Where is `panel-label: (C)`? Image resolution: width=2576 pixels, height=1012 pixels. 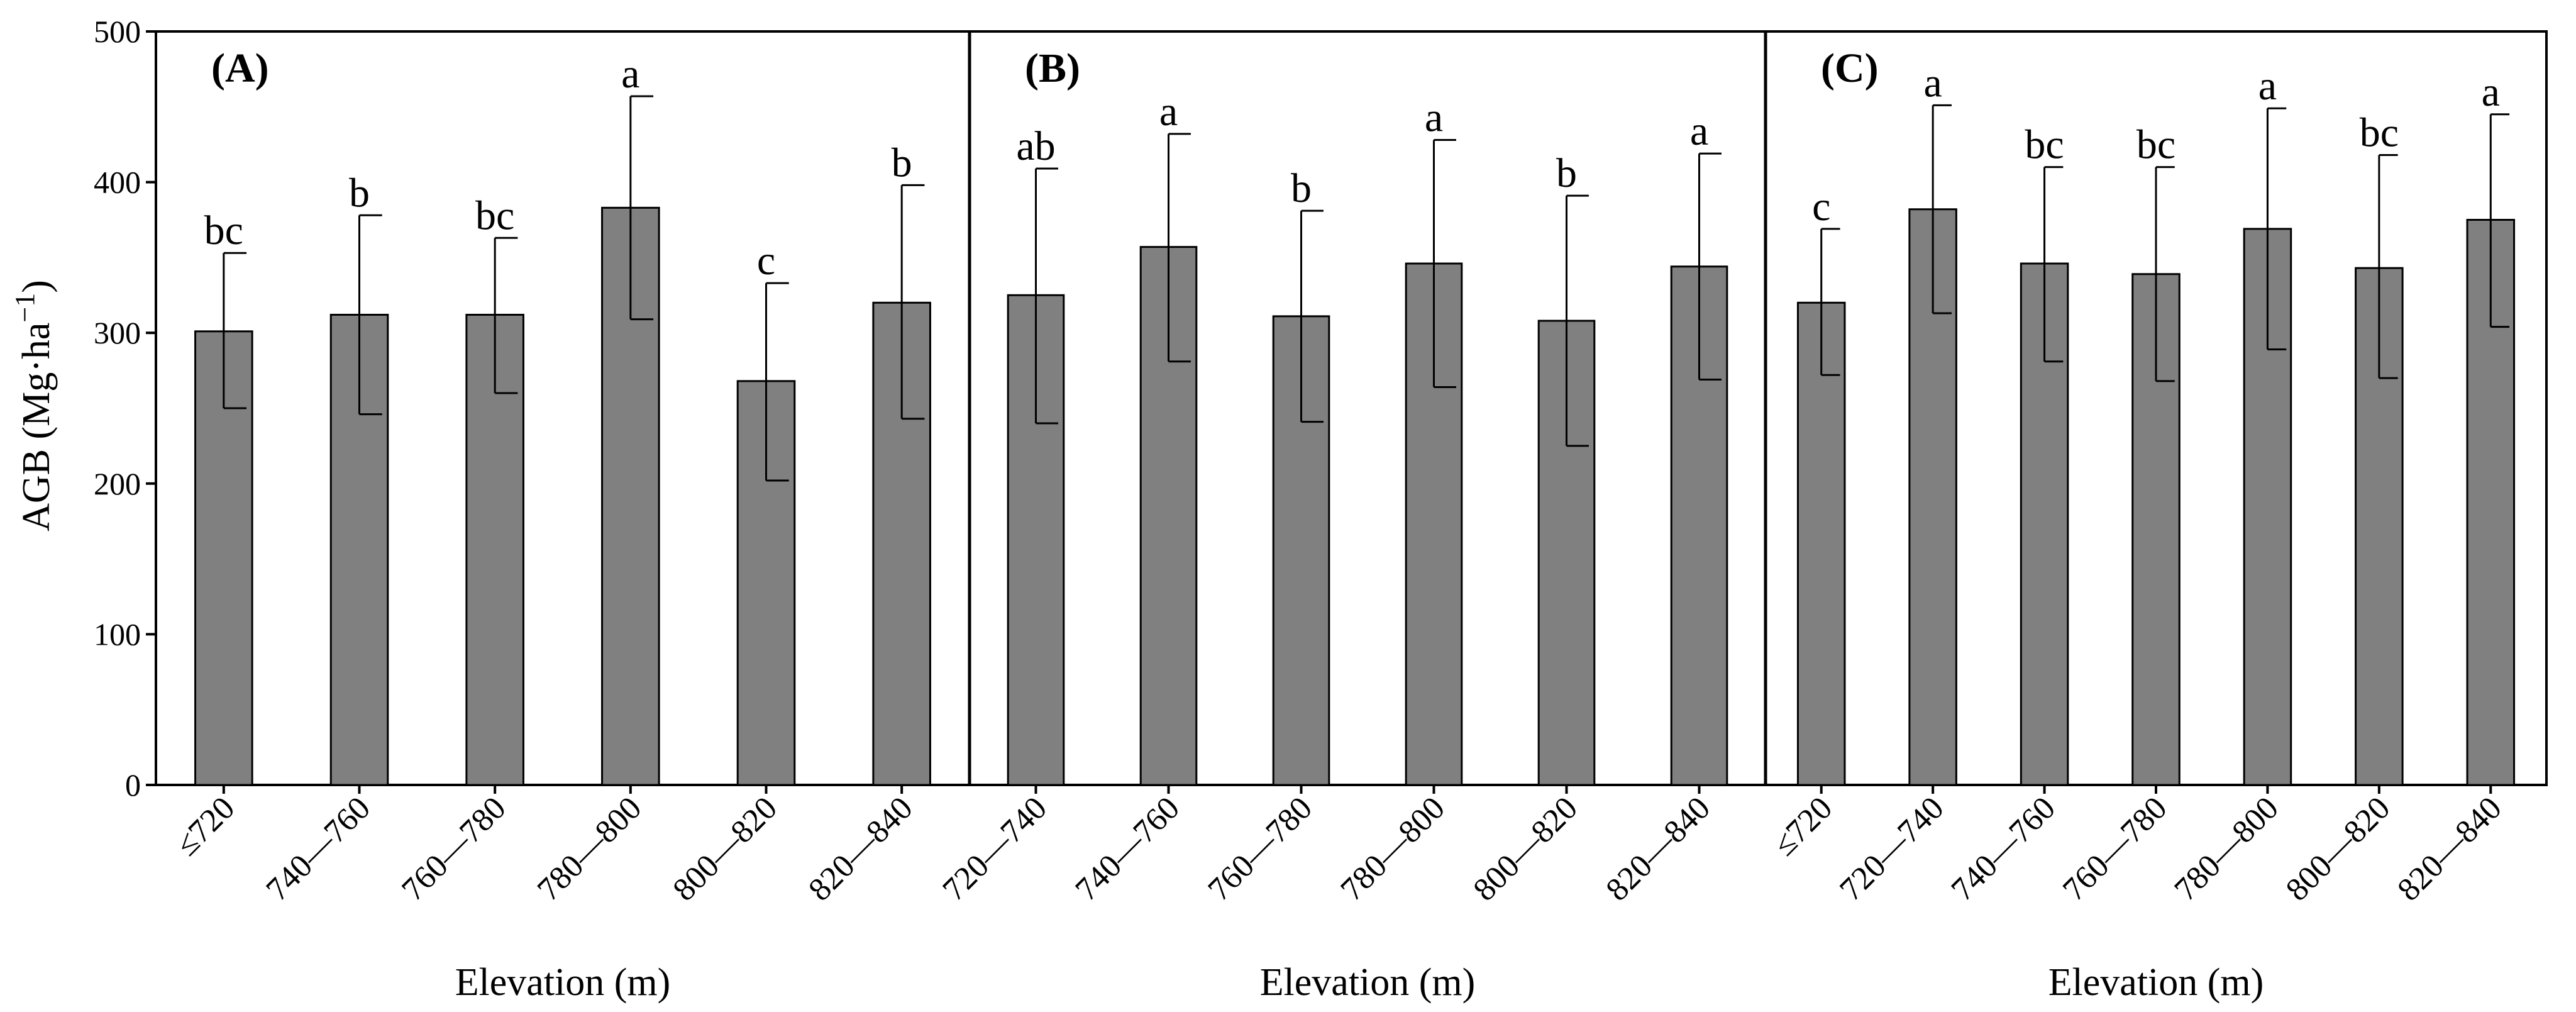
panel-label: (C) is located at coordinates (1850, 68).